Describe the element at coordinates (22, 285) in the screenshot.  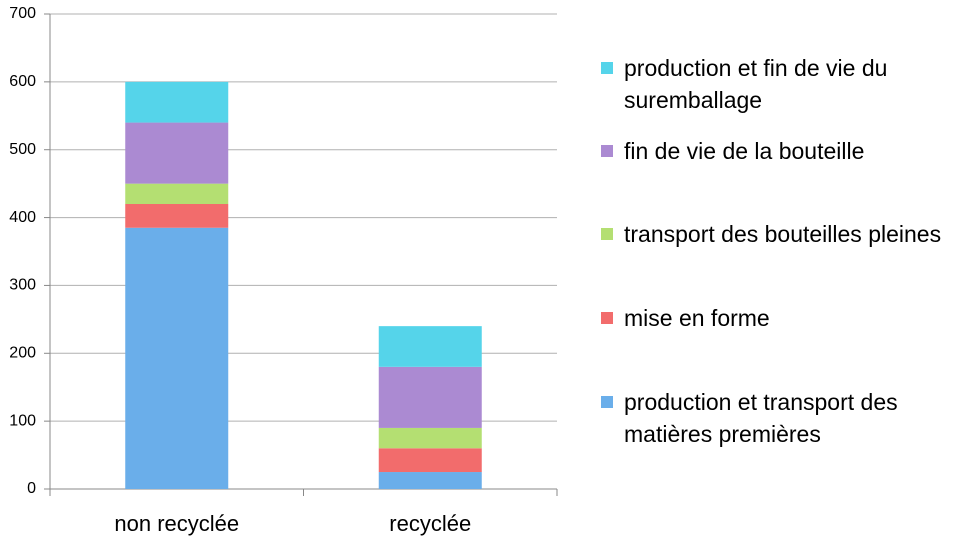
I see `y-tick-label: 300` at that location.